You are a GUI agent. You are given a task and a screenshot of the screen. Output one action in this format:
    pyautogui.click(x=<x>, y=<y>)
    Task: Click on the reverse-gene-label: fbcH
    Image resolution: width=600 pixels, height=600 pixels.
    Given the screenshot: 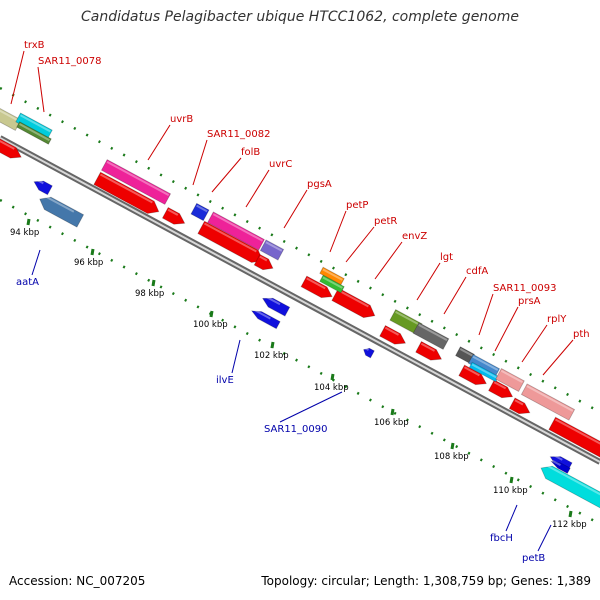 What is the action you would take?
    pyautogui.click(x=501, y=538)
    